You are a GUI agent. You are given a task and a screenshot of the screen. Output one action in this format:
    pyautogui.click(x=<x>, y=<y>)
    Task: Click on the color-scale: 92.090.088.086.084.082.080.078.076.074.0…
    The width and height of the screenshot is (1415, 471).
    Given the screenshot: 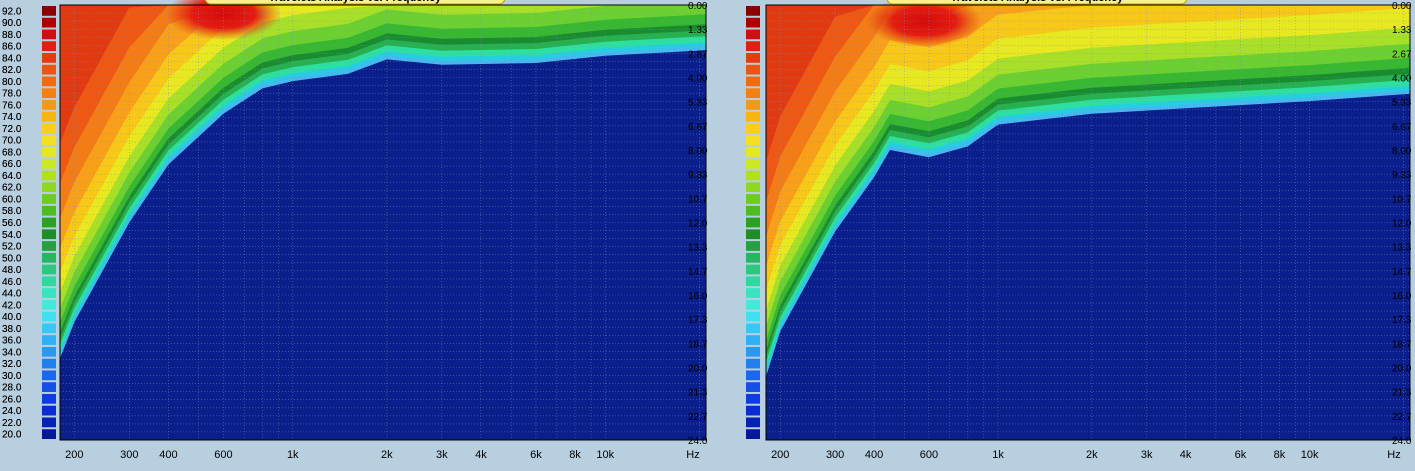 What is the action you would take?
    pyautogui.click(x=29, y=223)
    